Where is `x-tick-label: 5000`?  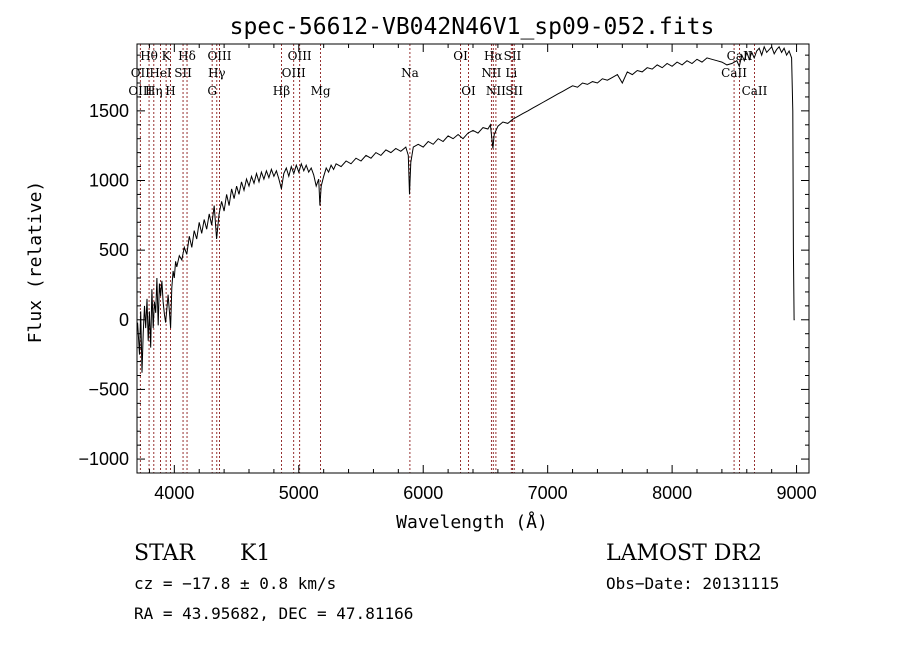 x-tick-label: 5000 is located at coordinates (299, 493).